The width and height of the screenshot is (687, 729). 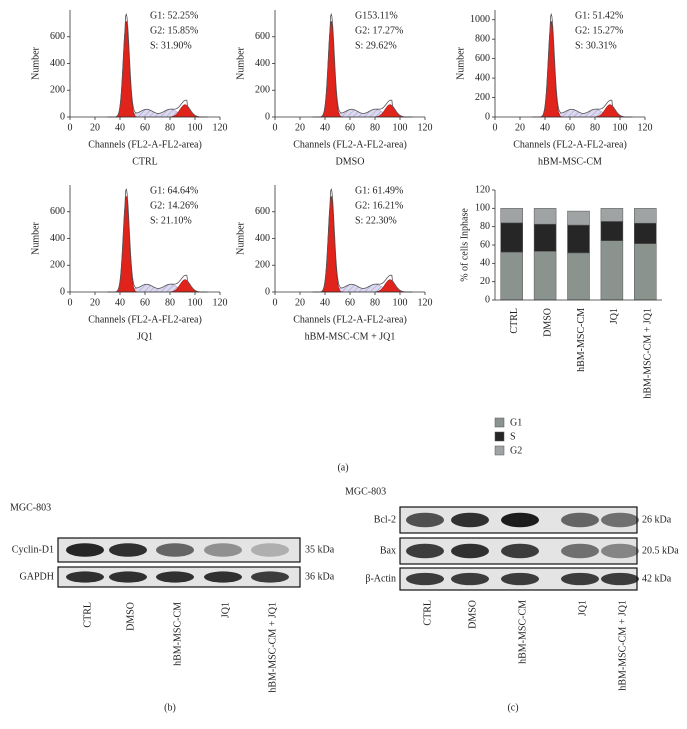 What do you see at coordinates (174, 190) in the screenshot?
I see `phase-annotation: G1: 64.64%` at bounding box center [174, 190].